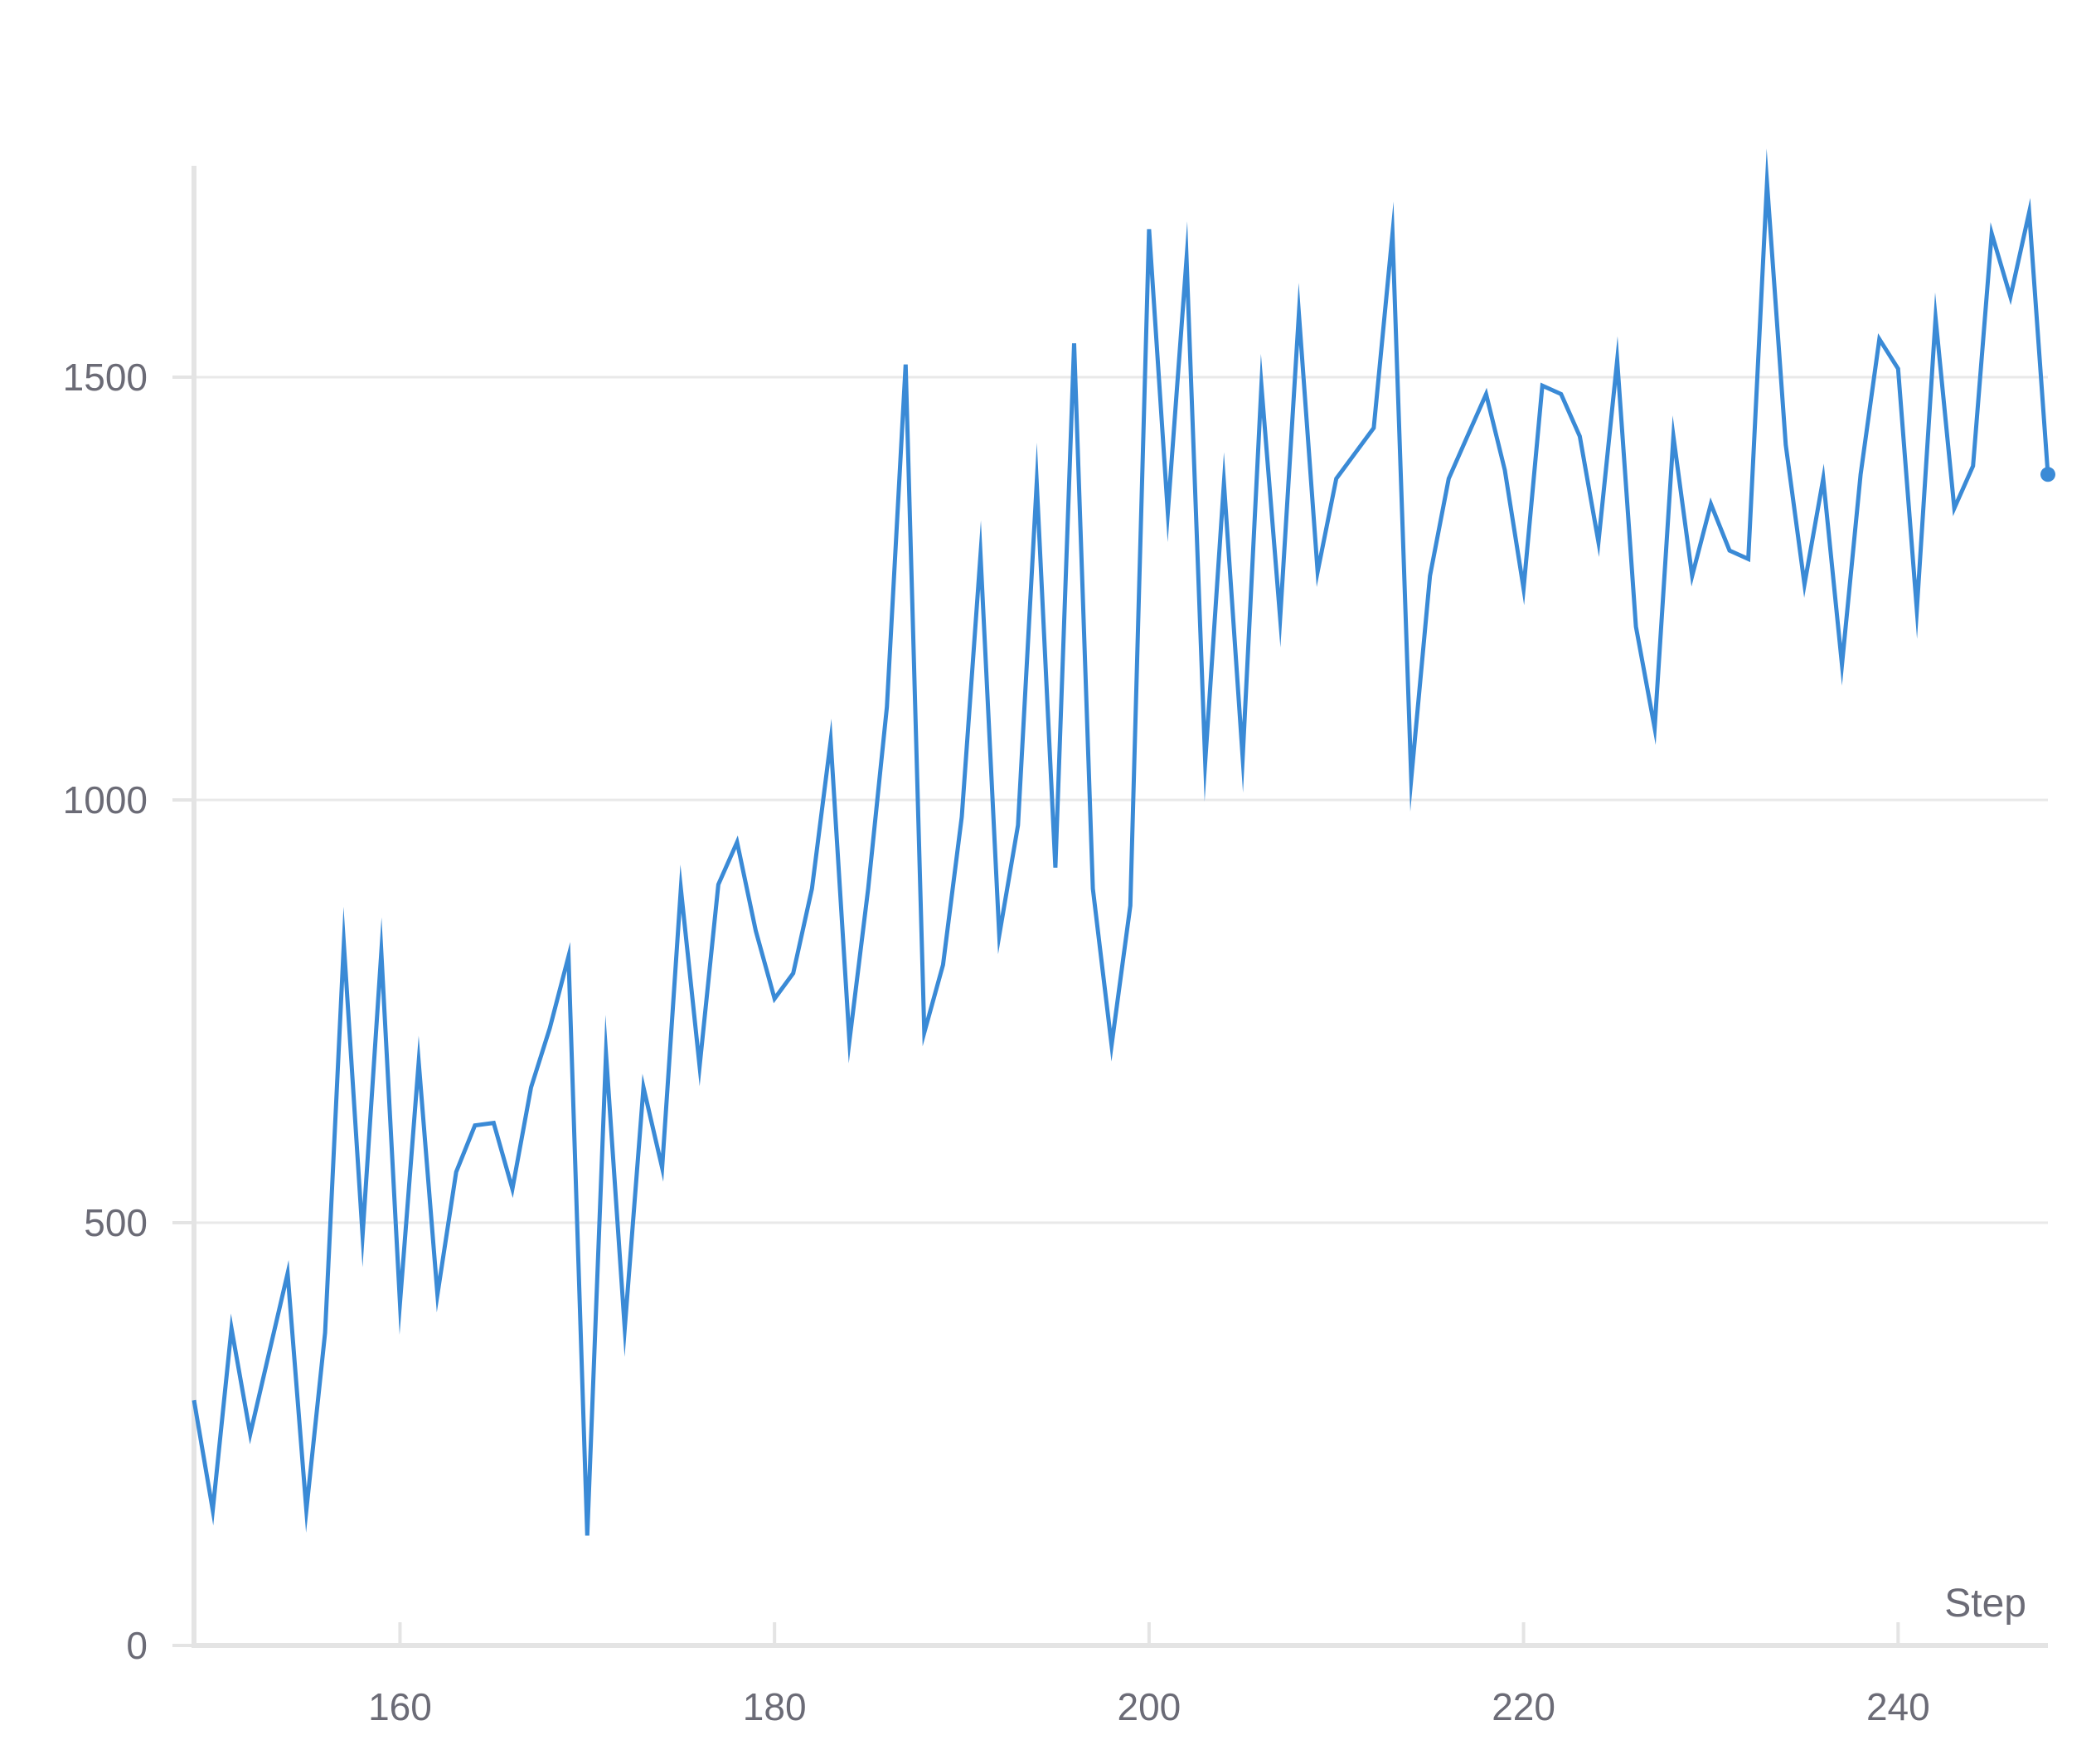 The width and height of the screenshot is (2096, 1764). I want to click on x-tick-label: 180, so click(775, 1706).